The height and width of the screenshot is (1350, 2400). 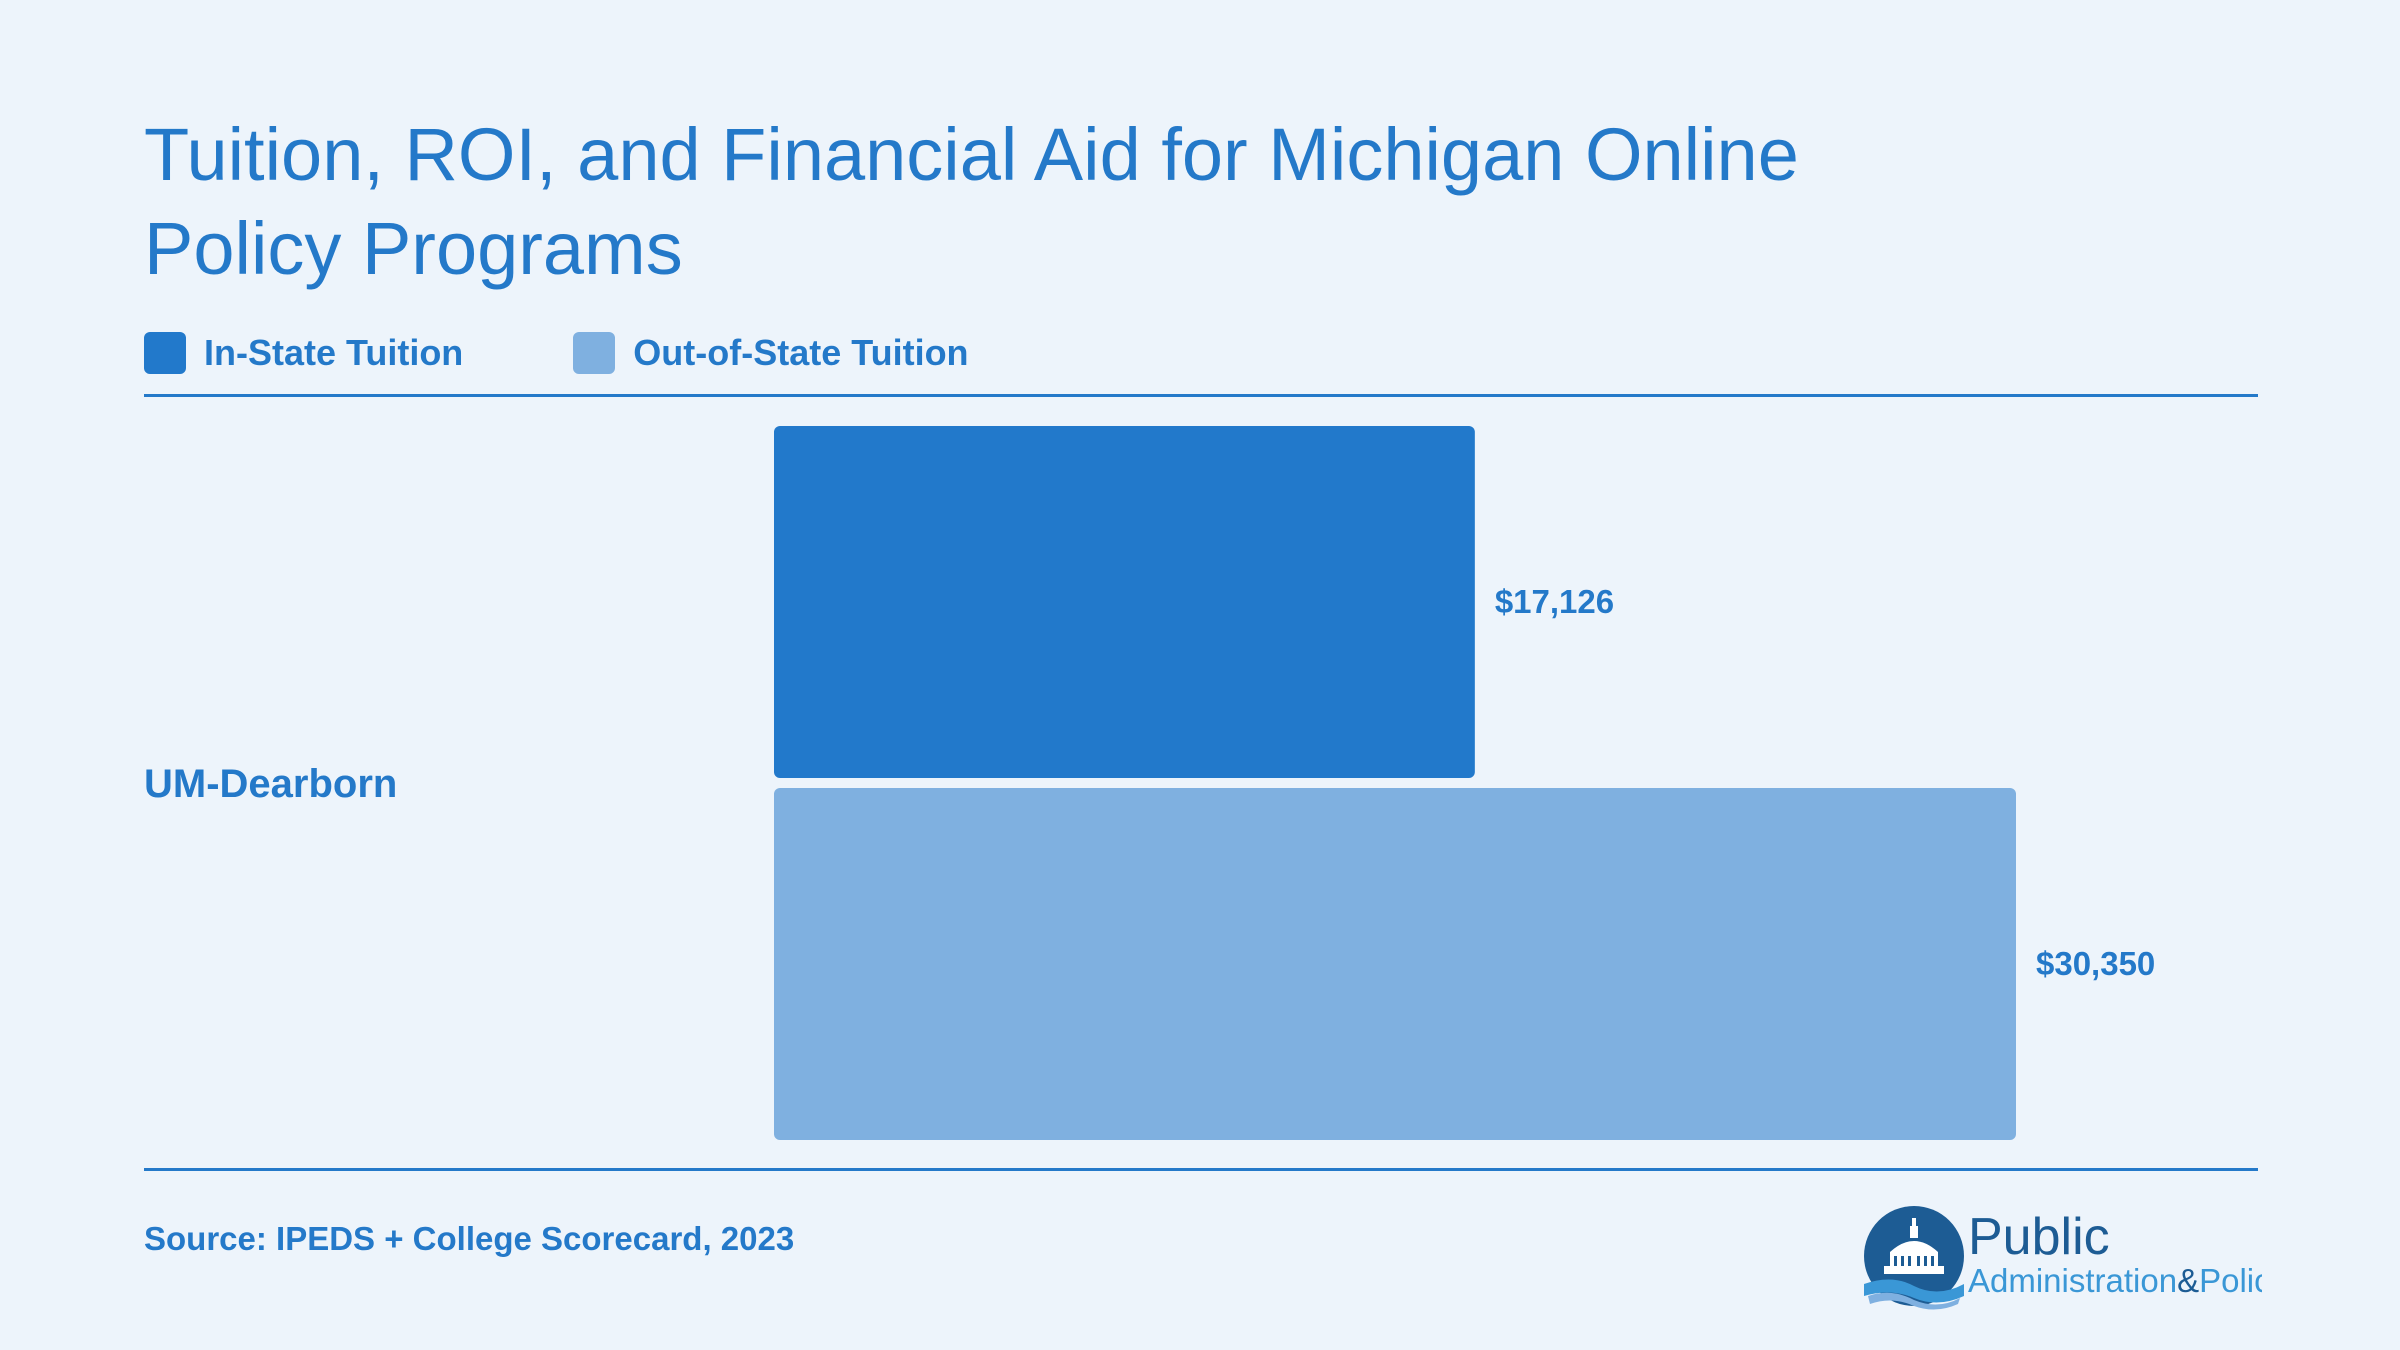 I want to click on legend: In-State Tuition Out-of-State Tuition, so click(x=611, y=353).